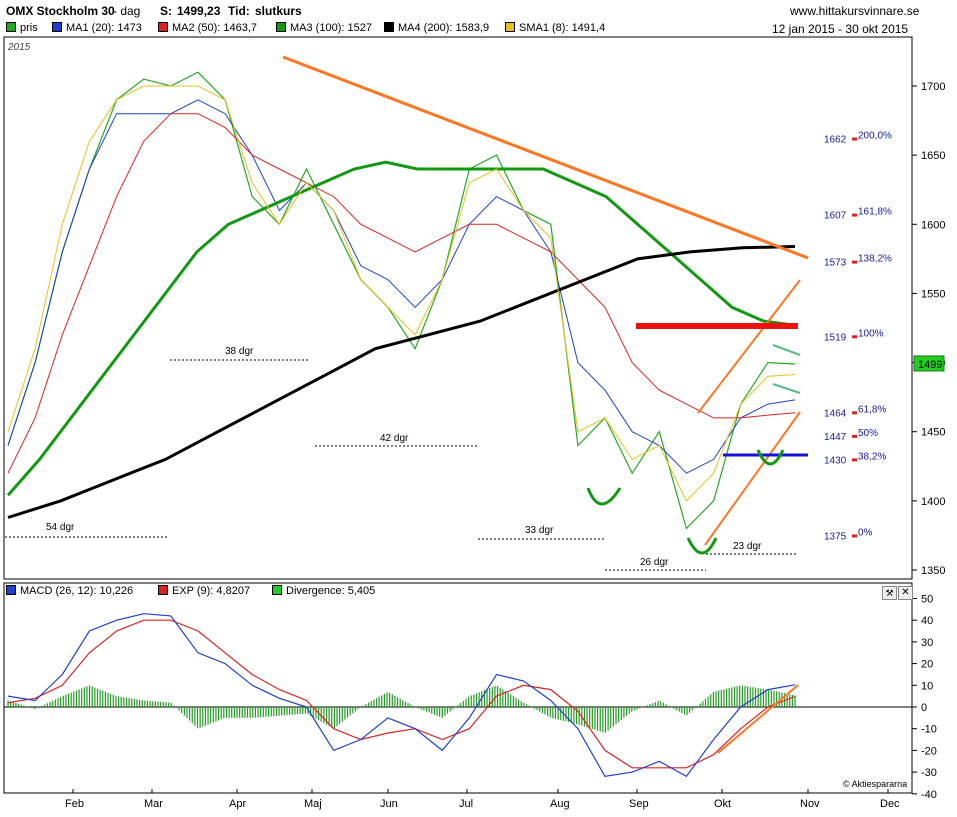 Image resolution: width=957 pixels, height=817 pixels. I want to click on month-tick-label: Jun, so click(389, 804).